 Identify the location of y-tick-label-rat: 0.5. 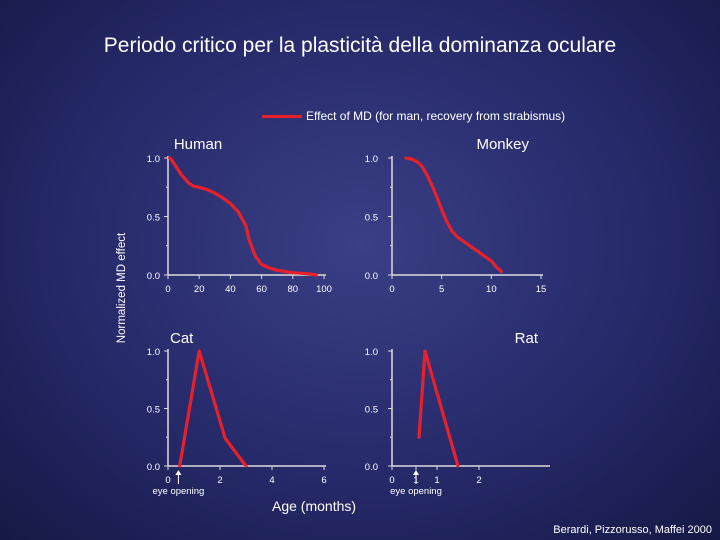
(371, 410).